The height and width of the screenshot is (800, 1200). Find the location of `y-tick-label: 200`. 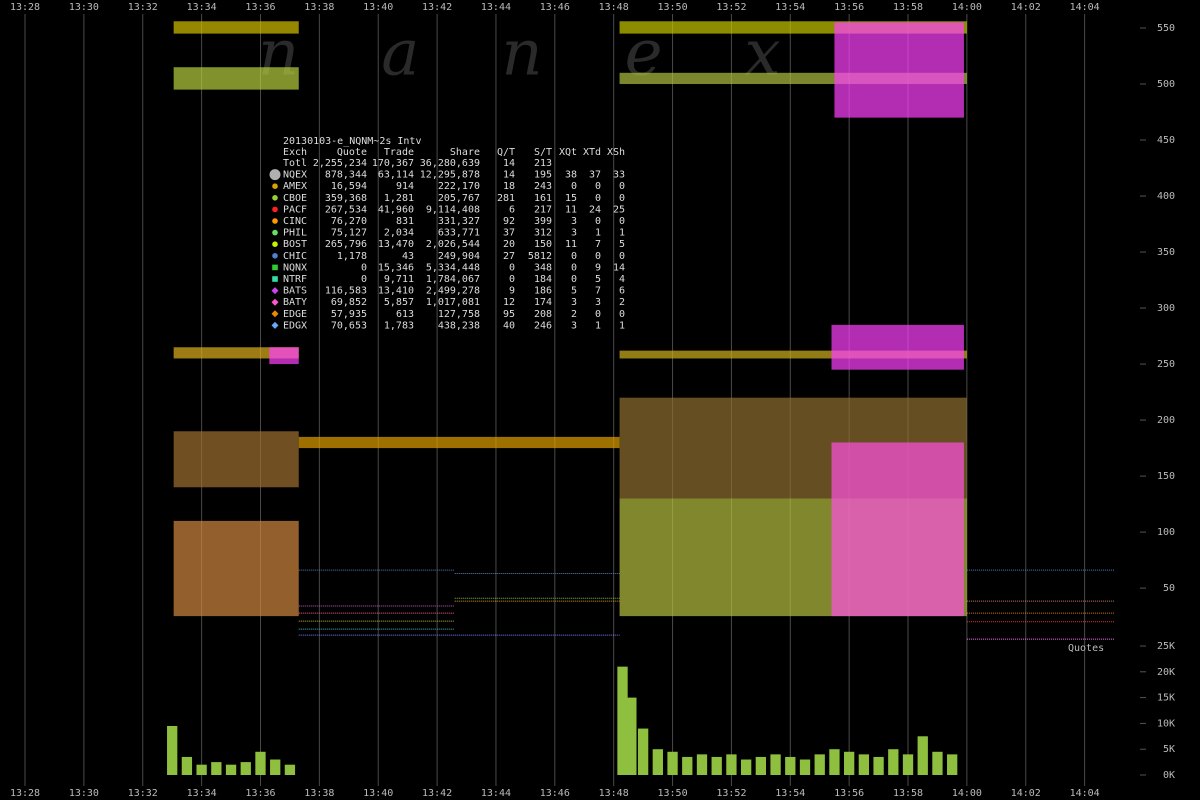

y-tick-label: 200 is located at coordinates (1166, 420).